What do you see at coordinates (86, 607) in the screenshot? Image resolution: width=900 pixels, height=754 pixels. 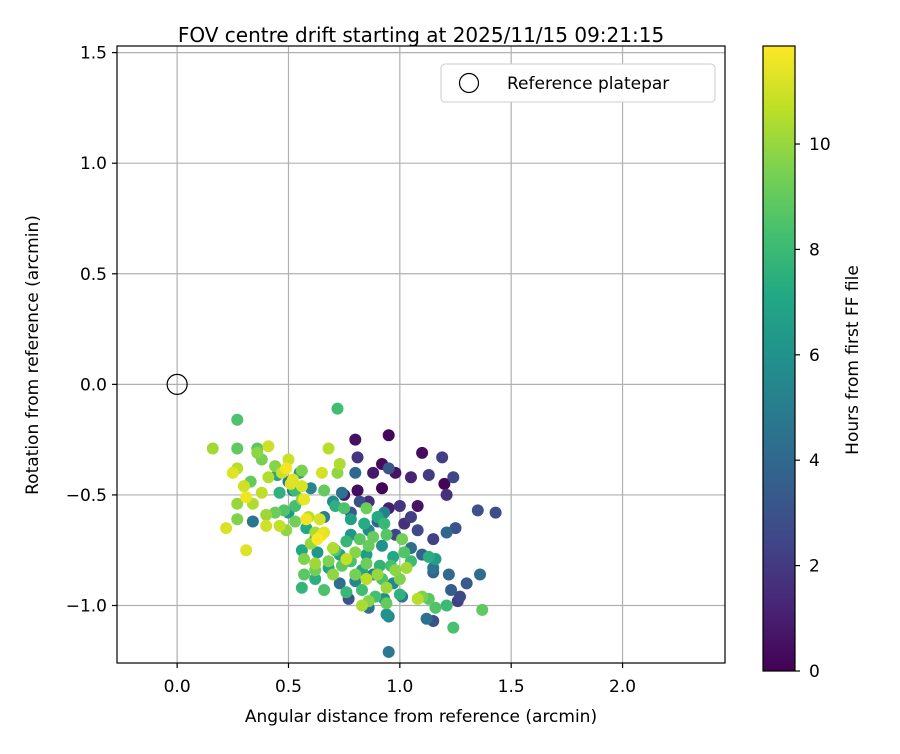 I see `y-tick-label: −1.0` at bounding box center [86, 607].